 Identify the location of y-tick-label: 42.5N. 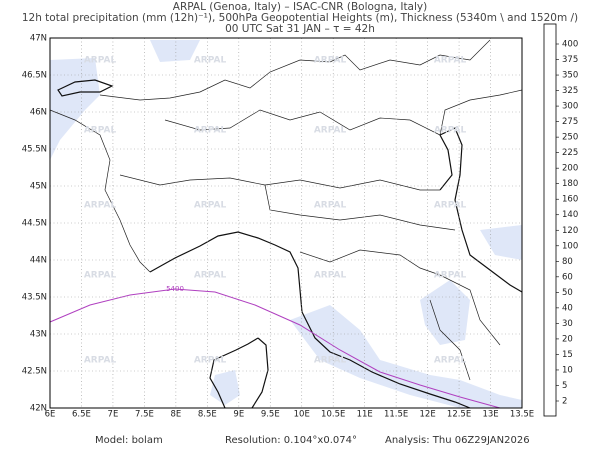
(34, 372).